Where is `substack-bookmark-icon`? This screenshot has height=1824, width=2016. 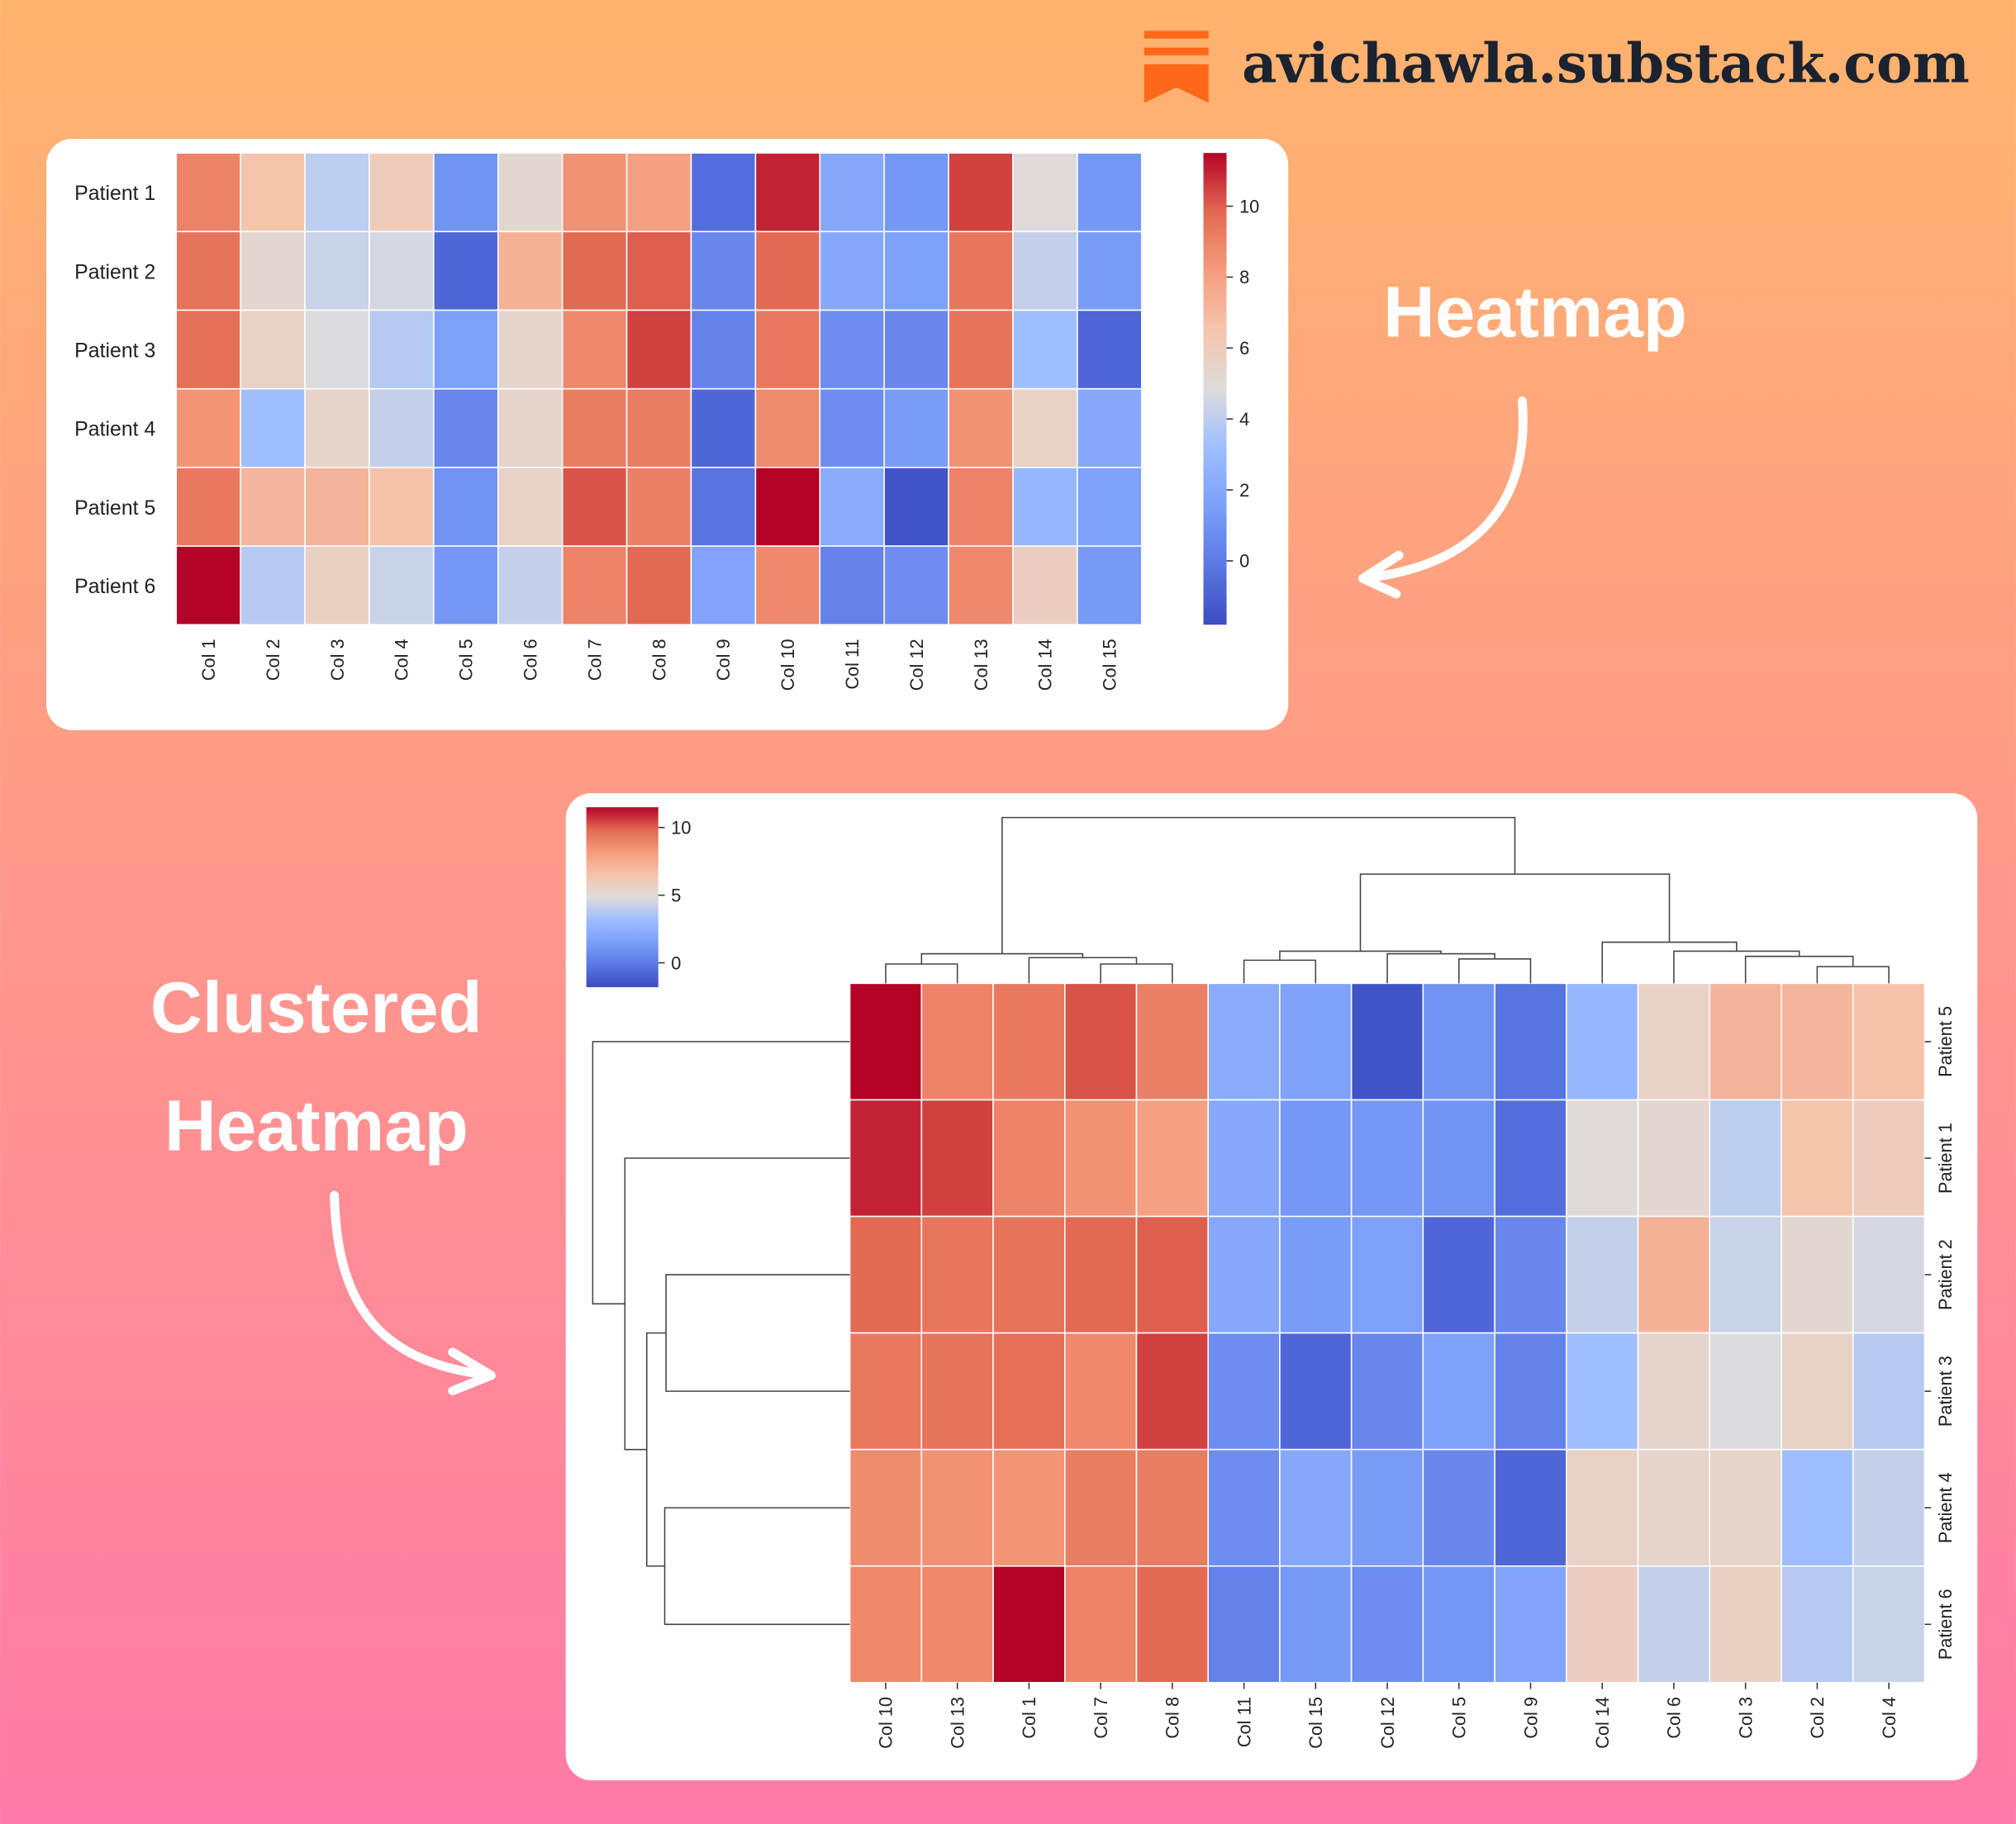
substack-bookmark-icon is located at coordinates (1176, 67).